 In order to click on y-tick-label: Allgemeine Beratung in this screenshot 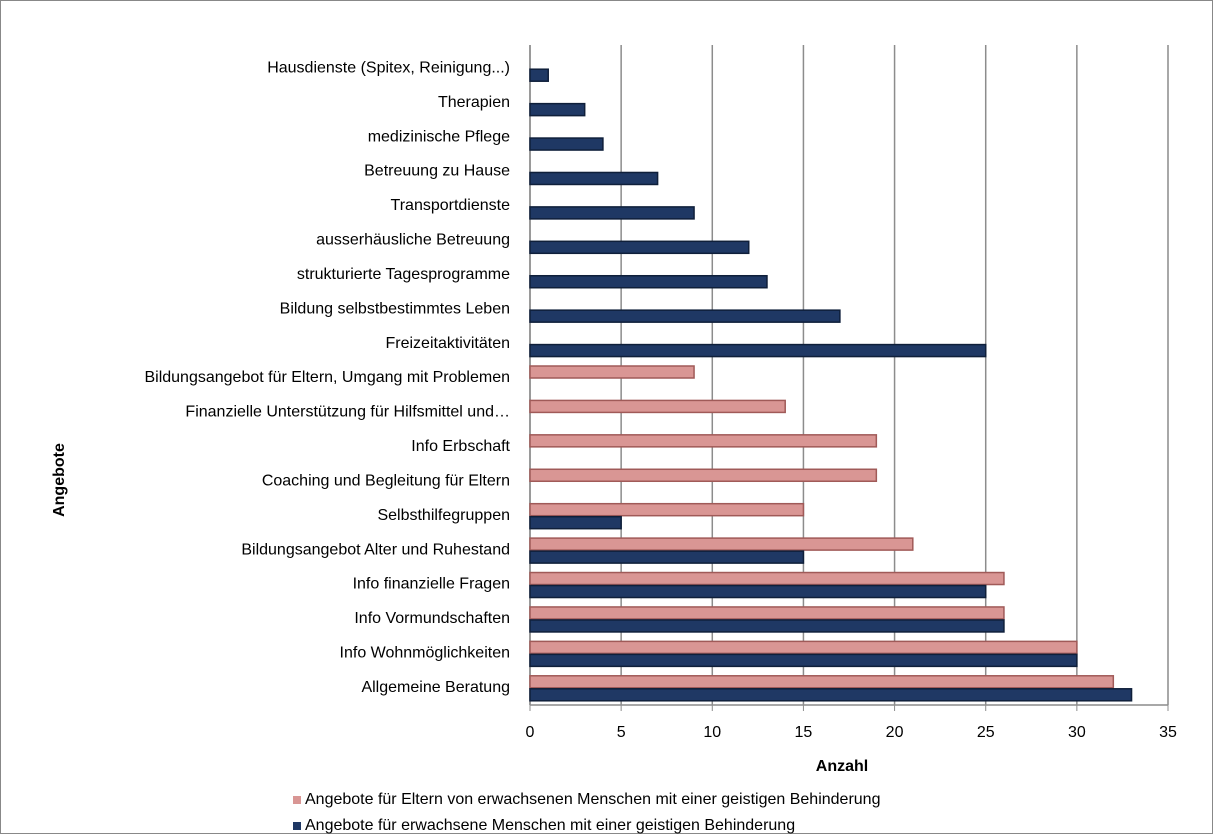, I will do `click(435, 687)`.